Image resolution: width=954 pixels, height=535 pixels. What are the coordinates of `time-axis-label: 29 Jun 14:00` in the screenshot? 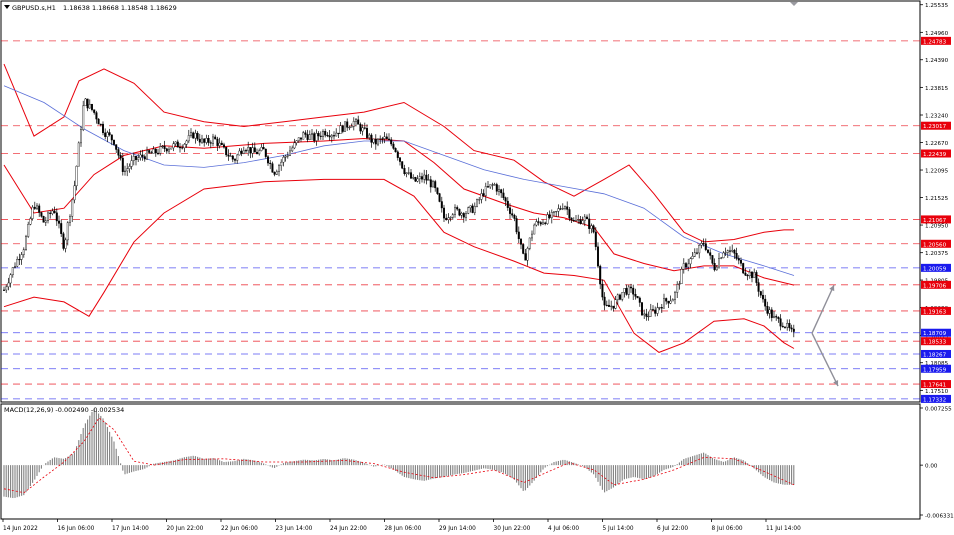 It's located at (457, 529).